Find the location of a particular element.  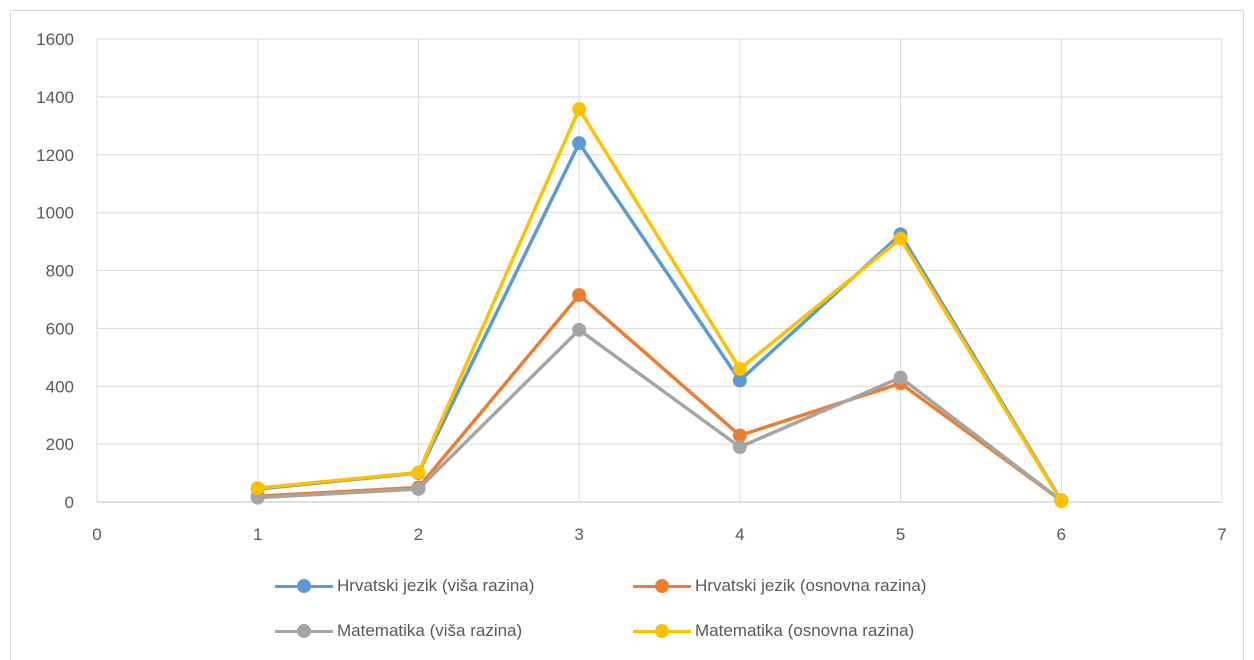

y-tick-label: 1400 is located at coordinates (55, 97).